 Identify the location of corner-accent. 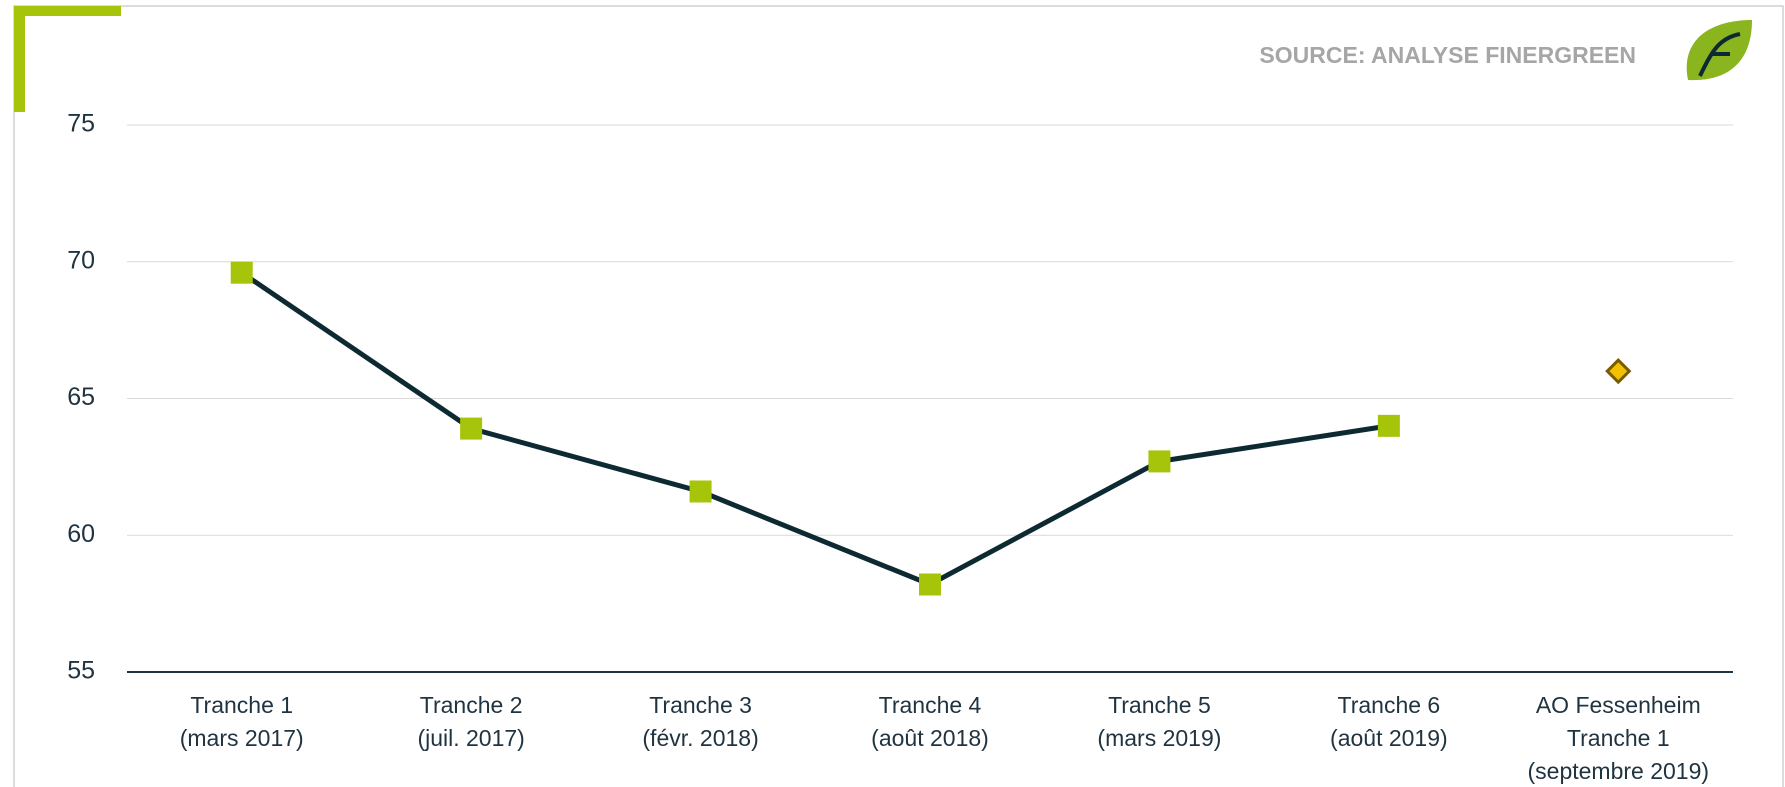
(67, 59).